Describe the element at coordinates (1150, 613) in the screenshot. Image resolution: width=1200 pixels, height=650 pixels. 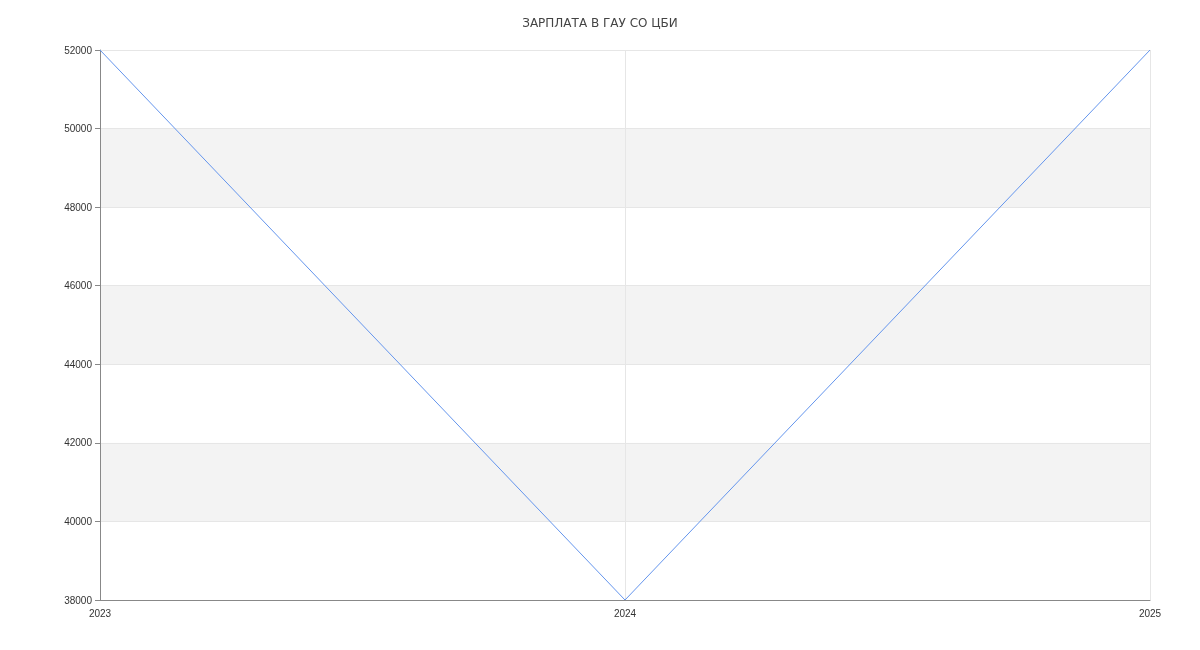
I see `x-tick-label: 2025` at that location.